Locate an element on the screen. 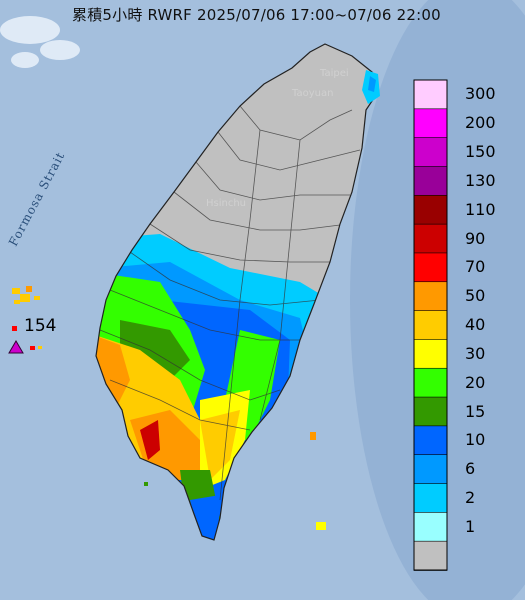 This screenshot has width=525, height=600. penghu-islands is located at coordinates (27, 318).